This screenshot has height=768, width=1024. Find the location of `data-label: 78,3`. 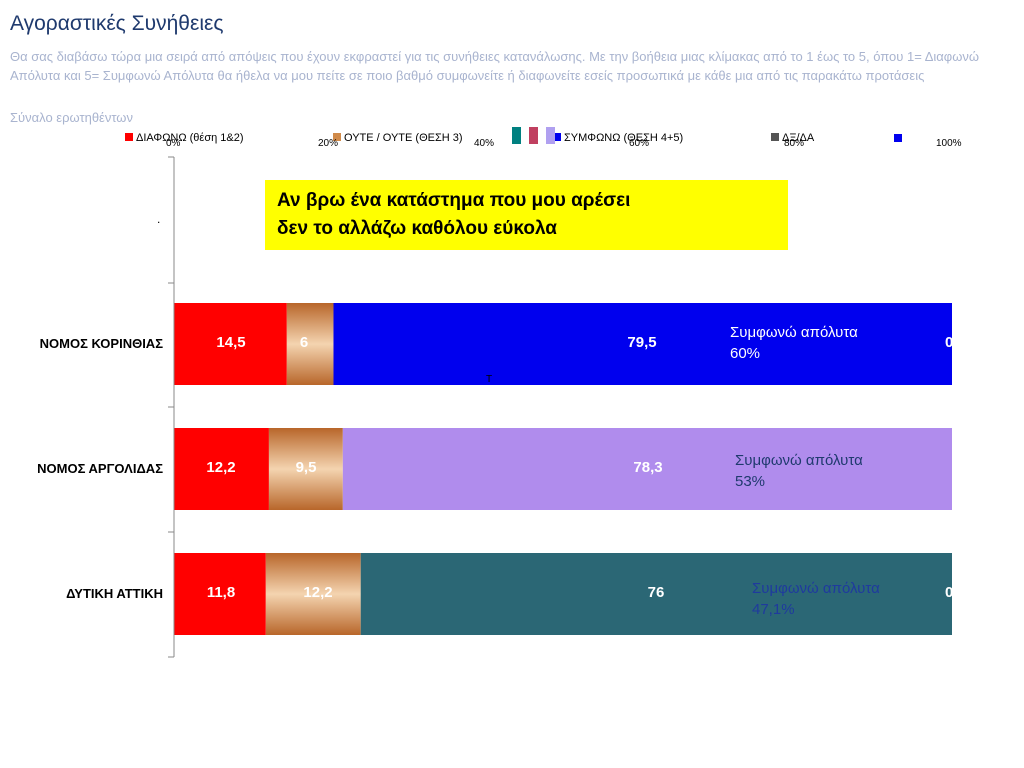

data-label: 78,3 is located at coordinates (648, 467).